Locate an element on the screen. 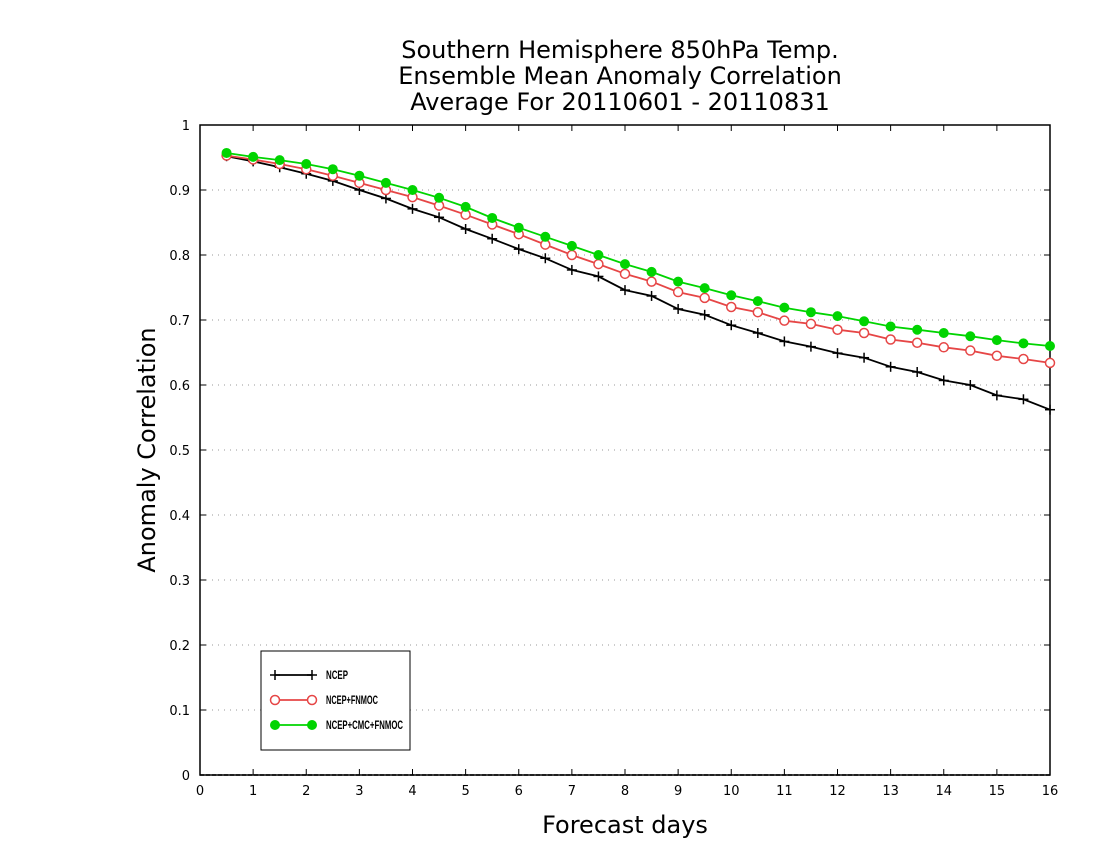  legend-entry-0: NCEP is located at coordinates (309, 675).